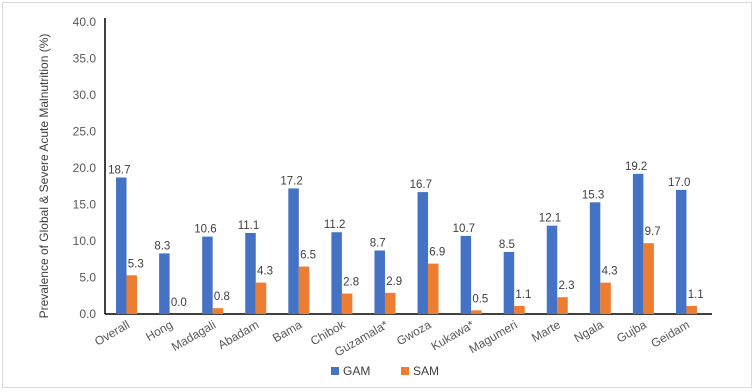 This screenshot has height=392, width=756. I want to click on bar-sam-abadam, so click(261, 298).